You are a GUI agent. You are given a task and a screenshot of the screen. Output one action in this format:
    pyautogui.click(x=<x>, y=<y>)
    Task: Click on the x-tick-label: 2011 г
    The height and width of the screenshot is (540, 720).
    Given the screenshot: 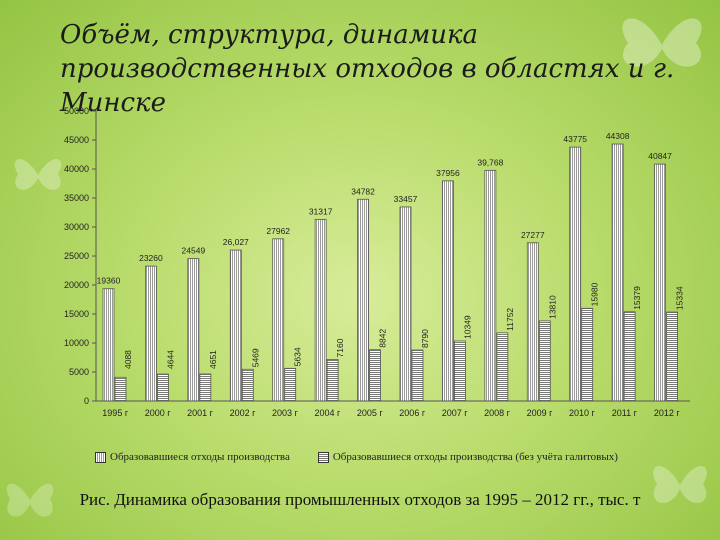 What is the action you would take?
    pyautogui.click(x=625, y=413)
    